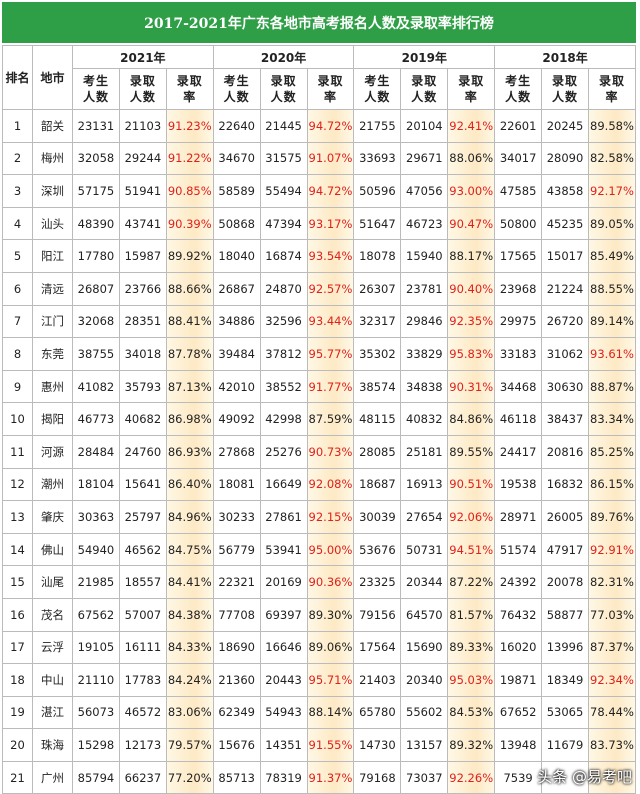 This screenshot has height=794, width=640. Describe the element at coordinates (189, 191) in the screenshot. I see `rate-cell: 90.85%` at that location.